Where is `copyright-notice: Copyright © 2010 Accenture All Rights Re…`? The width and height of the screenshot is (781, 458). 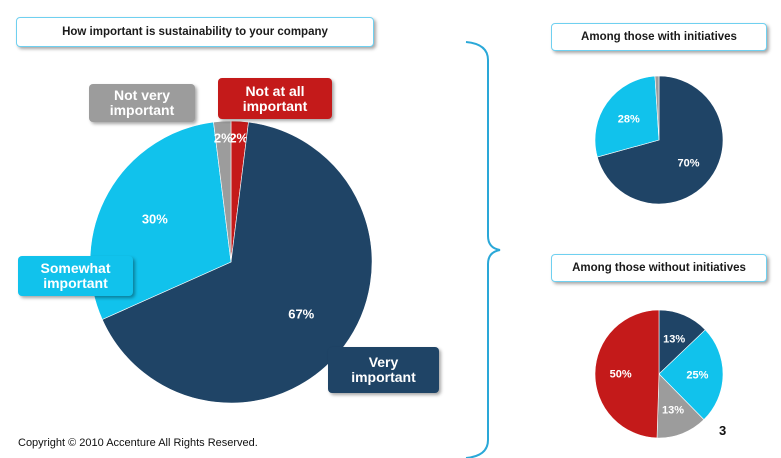 copyright-notice: Copyright © 2010 Accenture All Rights Re… is located at coordinates (138, 443).